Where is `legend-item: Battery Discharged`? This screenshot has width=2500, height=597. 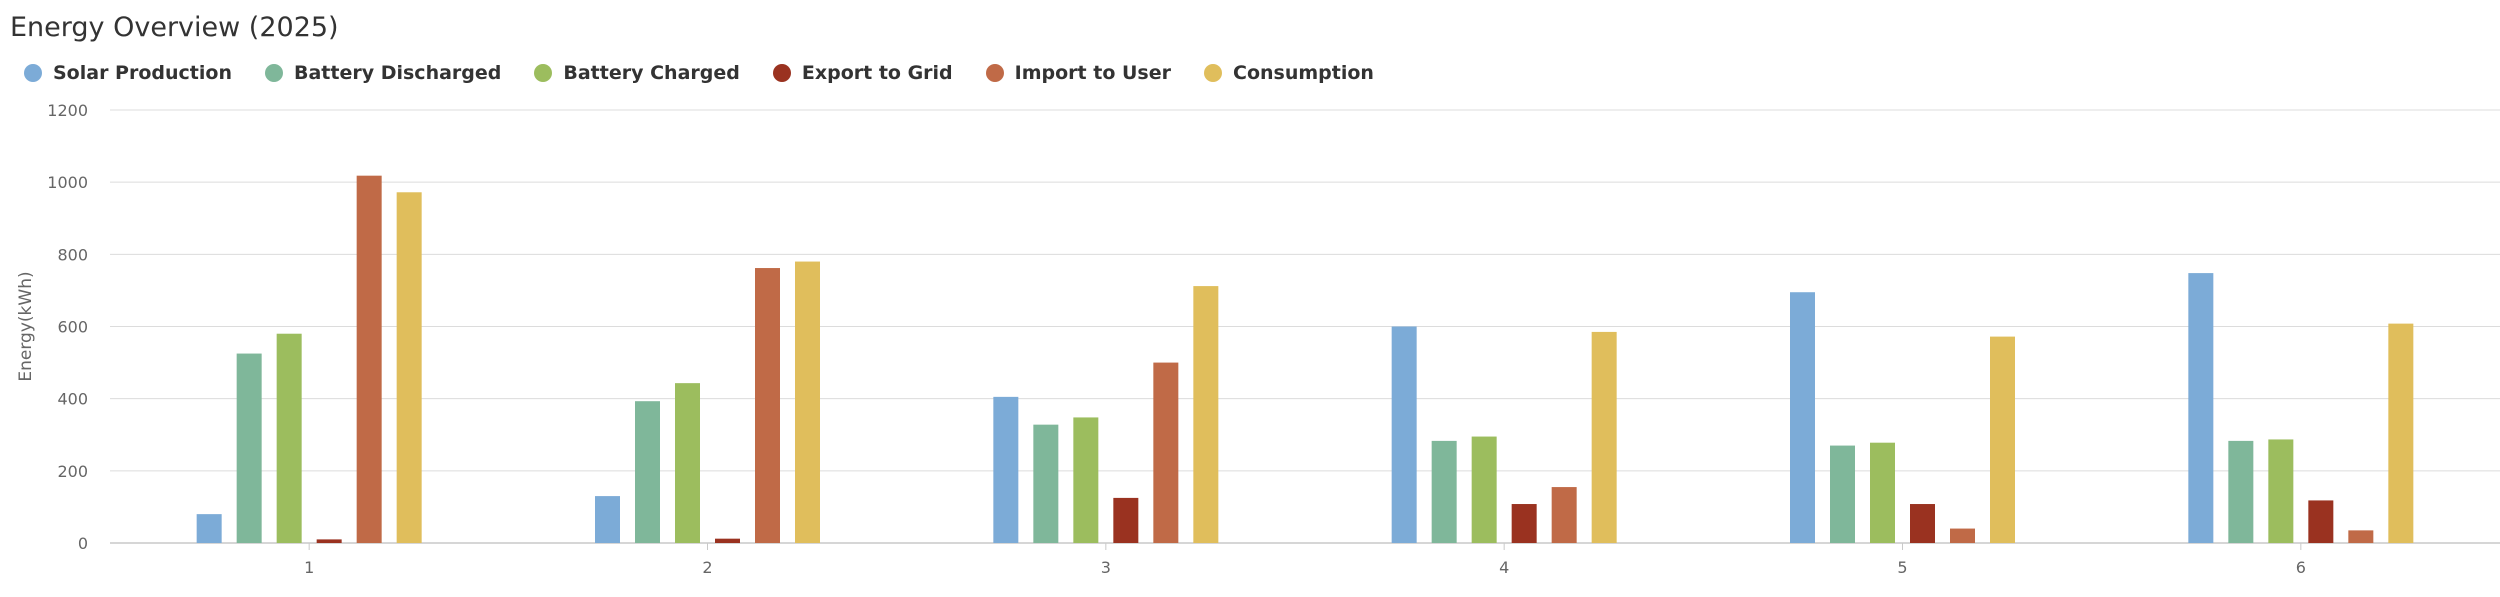 legend-item: Battery Discharged is located at coordinates (383, 73).